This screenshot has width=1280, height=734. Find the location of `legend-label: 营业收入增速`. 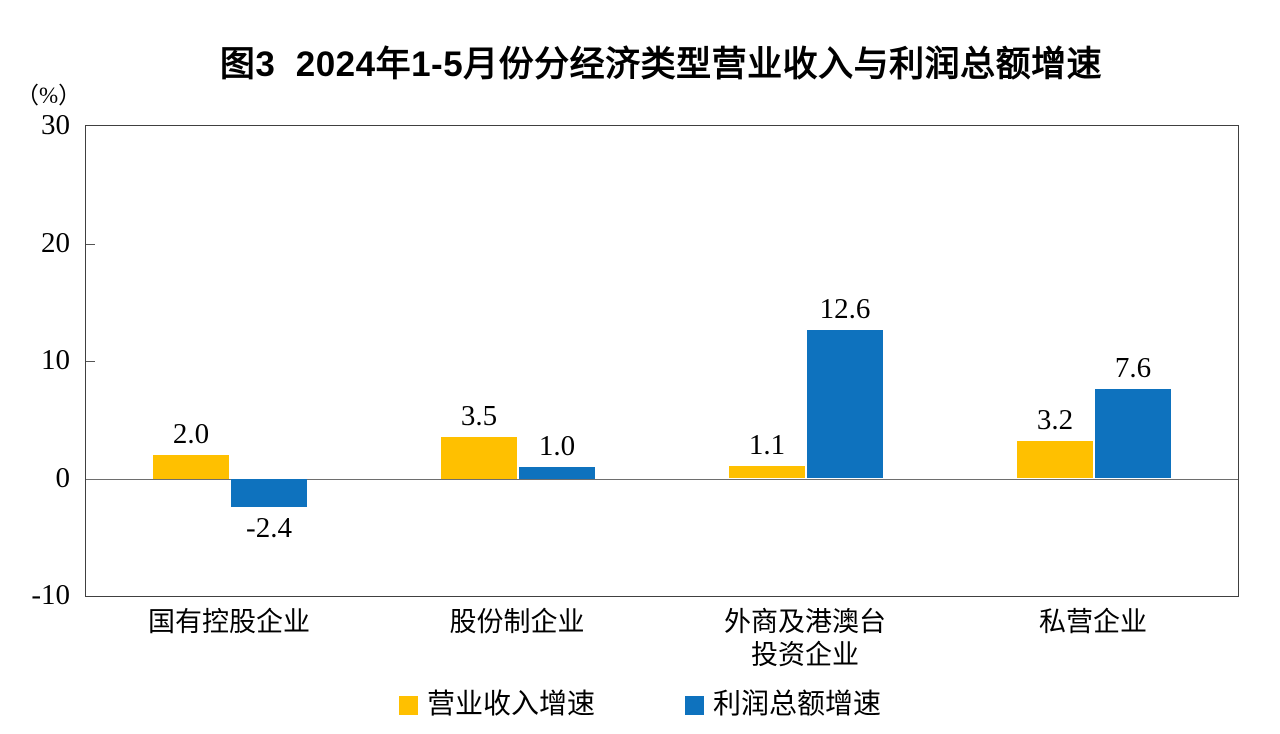

legend-label: 营业收入增速 is located at coordinates (510, 704).